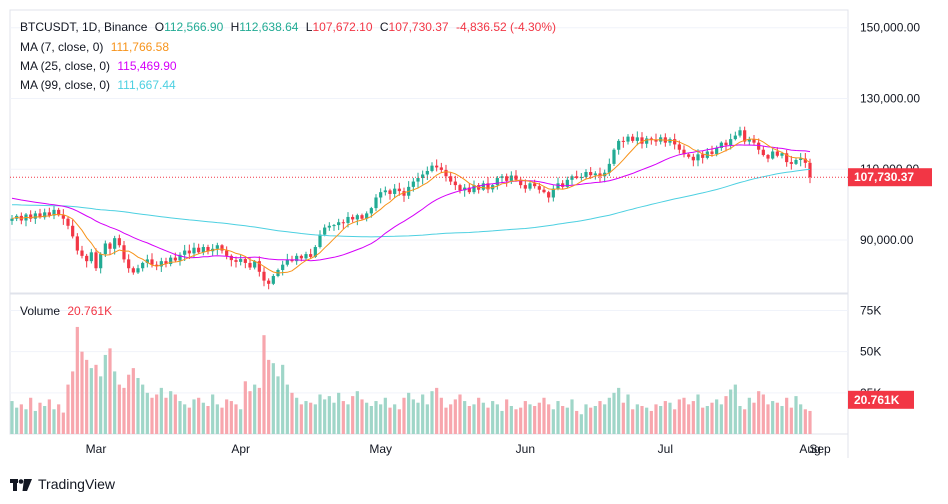  Describe the element at coordinates (100, 66) in the screenshot. I see `ma25-legend: MA (25, close, 0) 115,469.90` at that location.